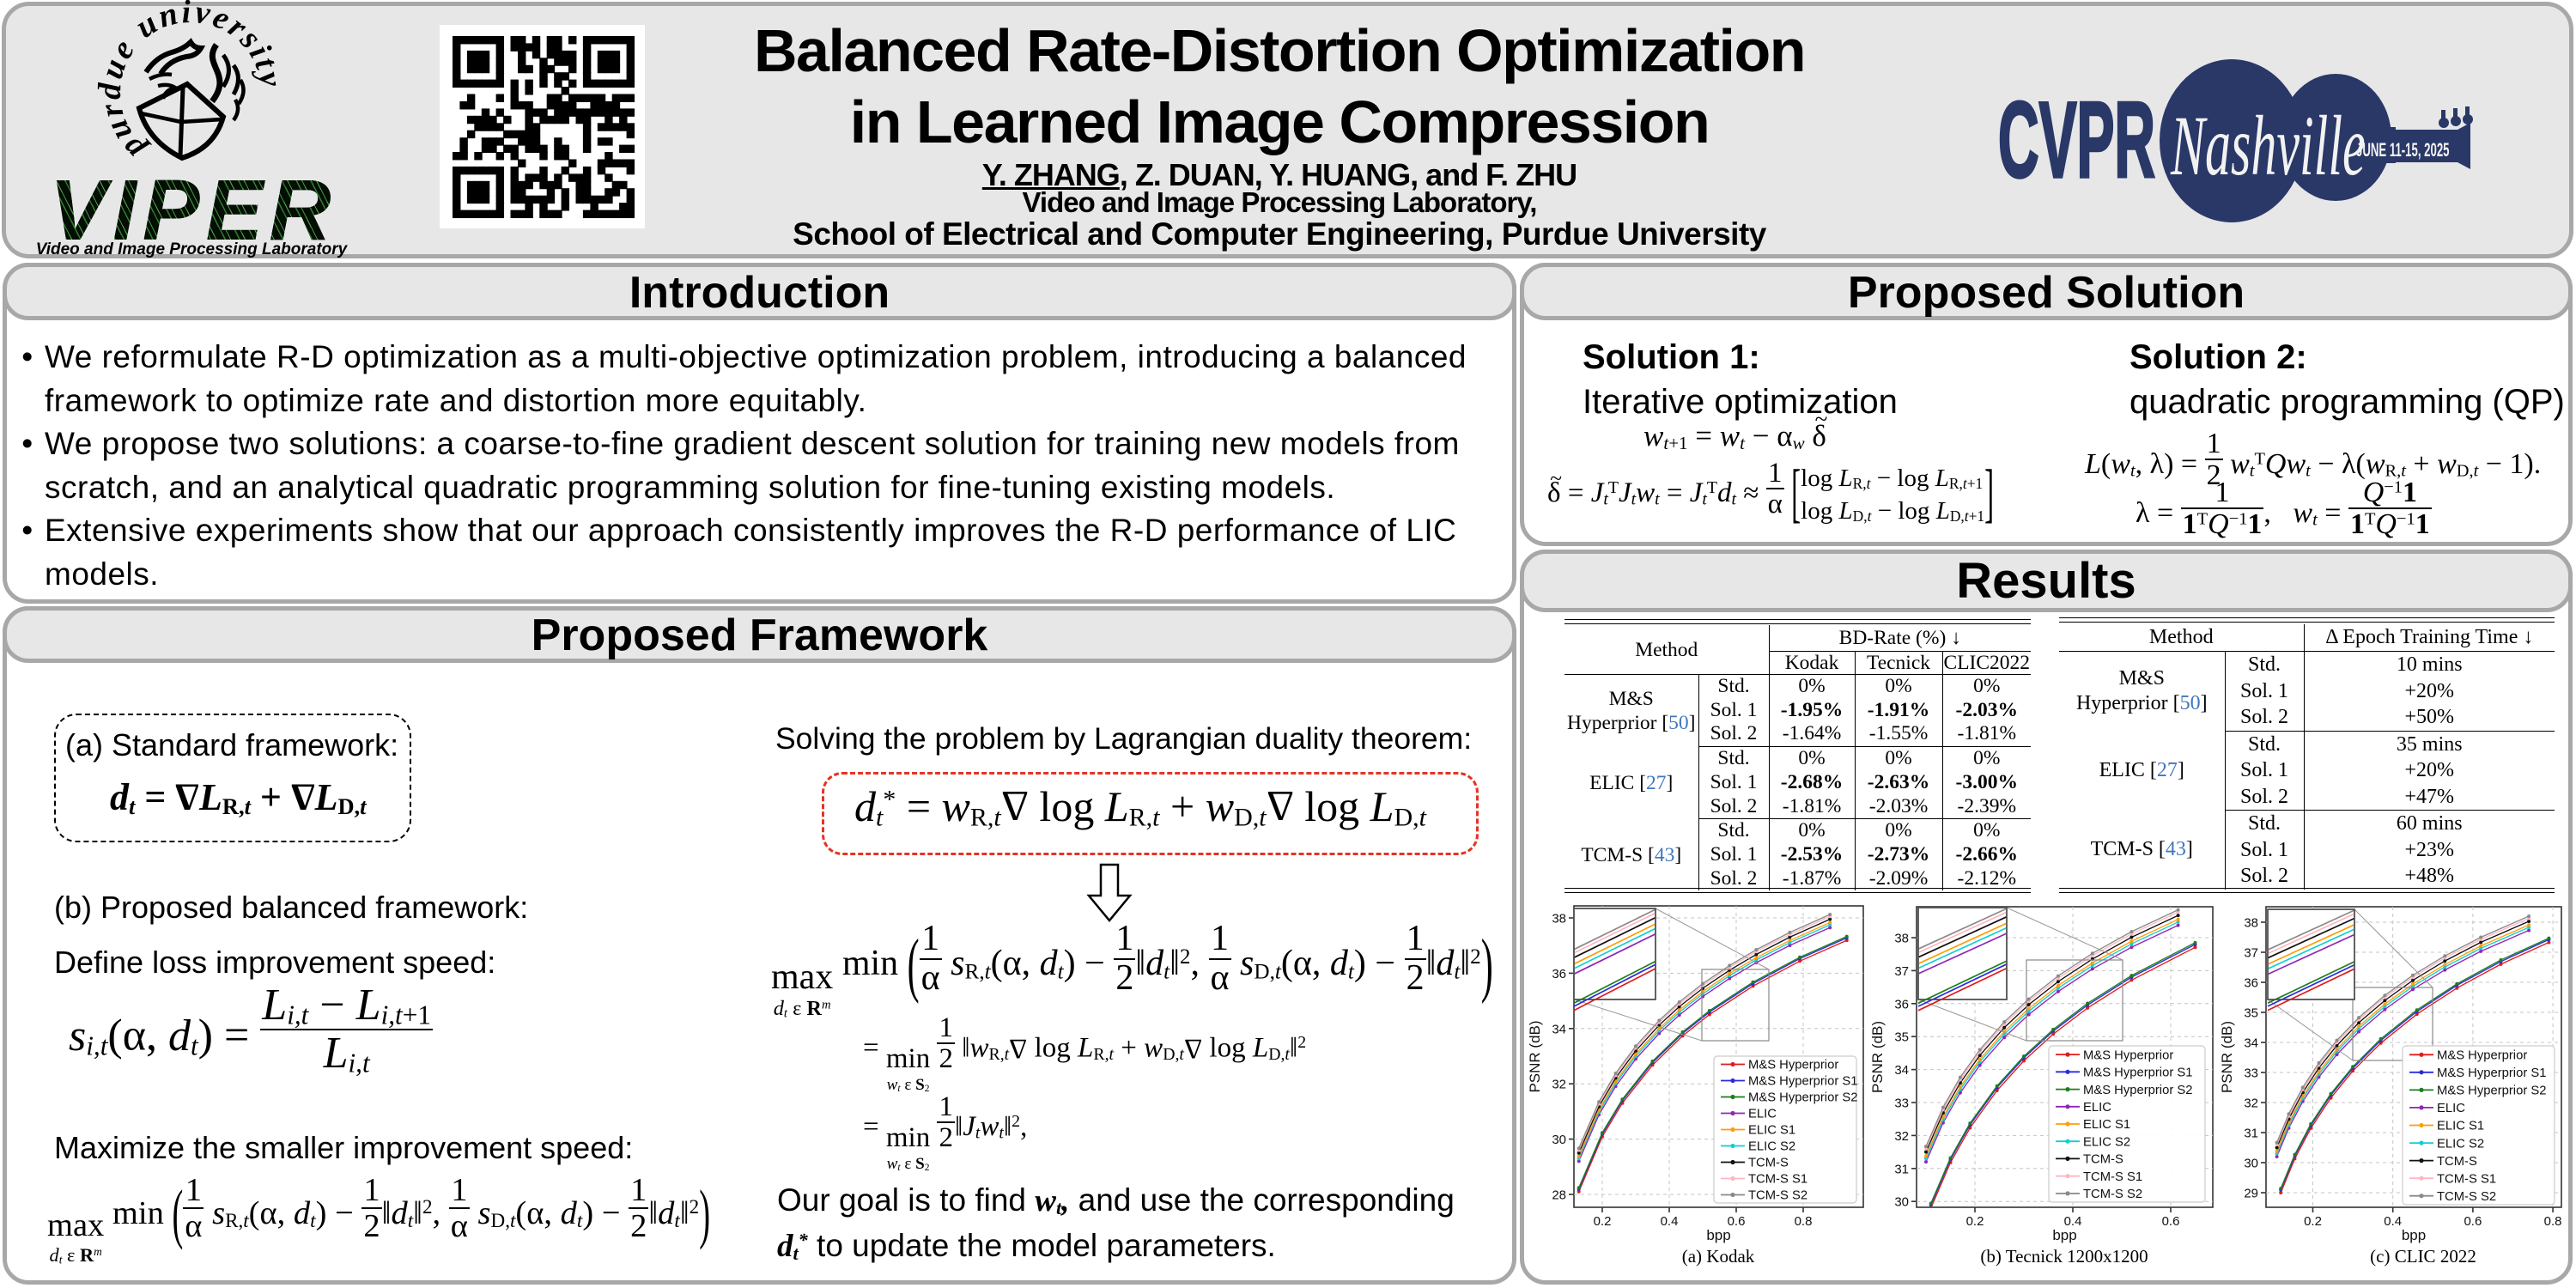  Describe the element at coordinates (2064, 1257) in the screenshot. I see `svg-text: (b) Tecnick 1200x1200` at that location.